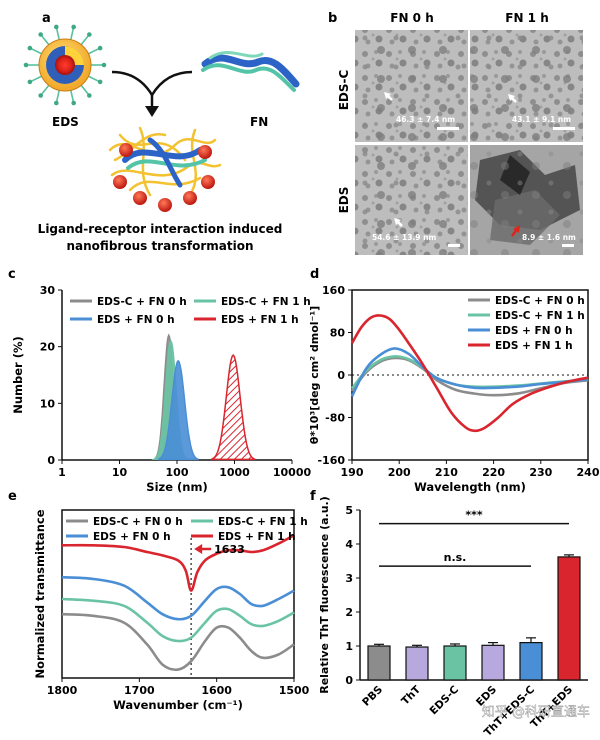 This screenshot has height=740, width=600. Describe the element at coordinates (178, 563) in the screenshot. I see `ftir-line-eds-fn-1-h` at that location.